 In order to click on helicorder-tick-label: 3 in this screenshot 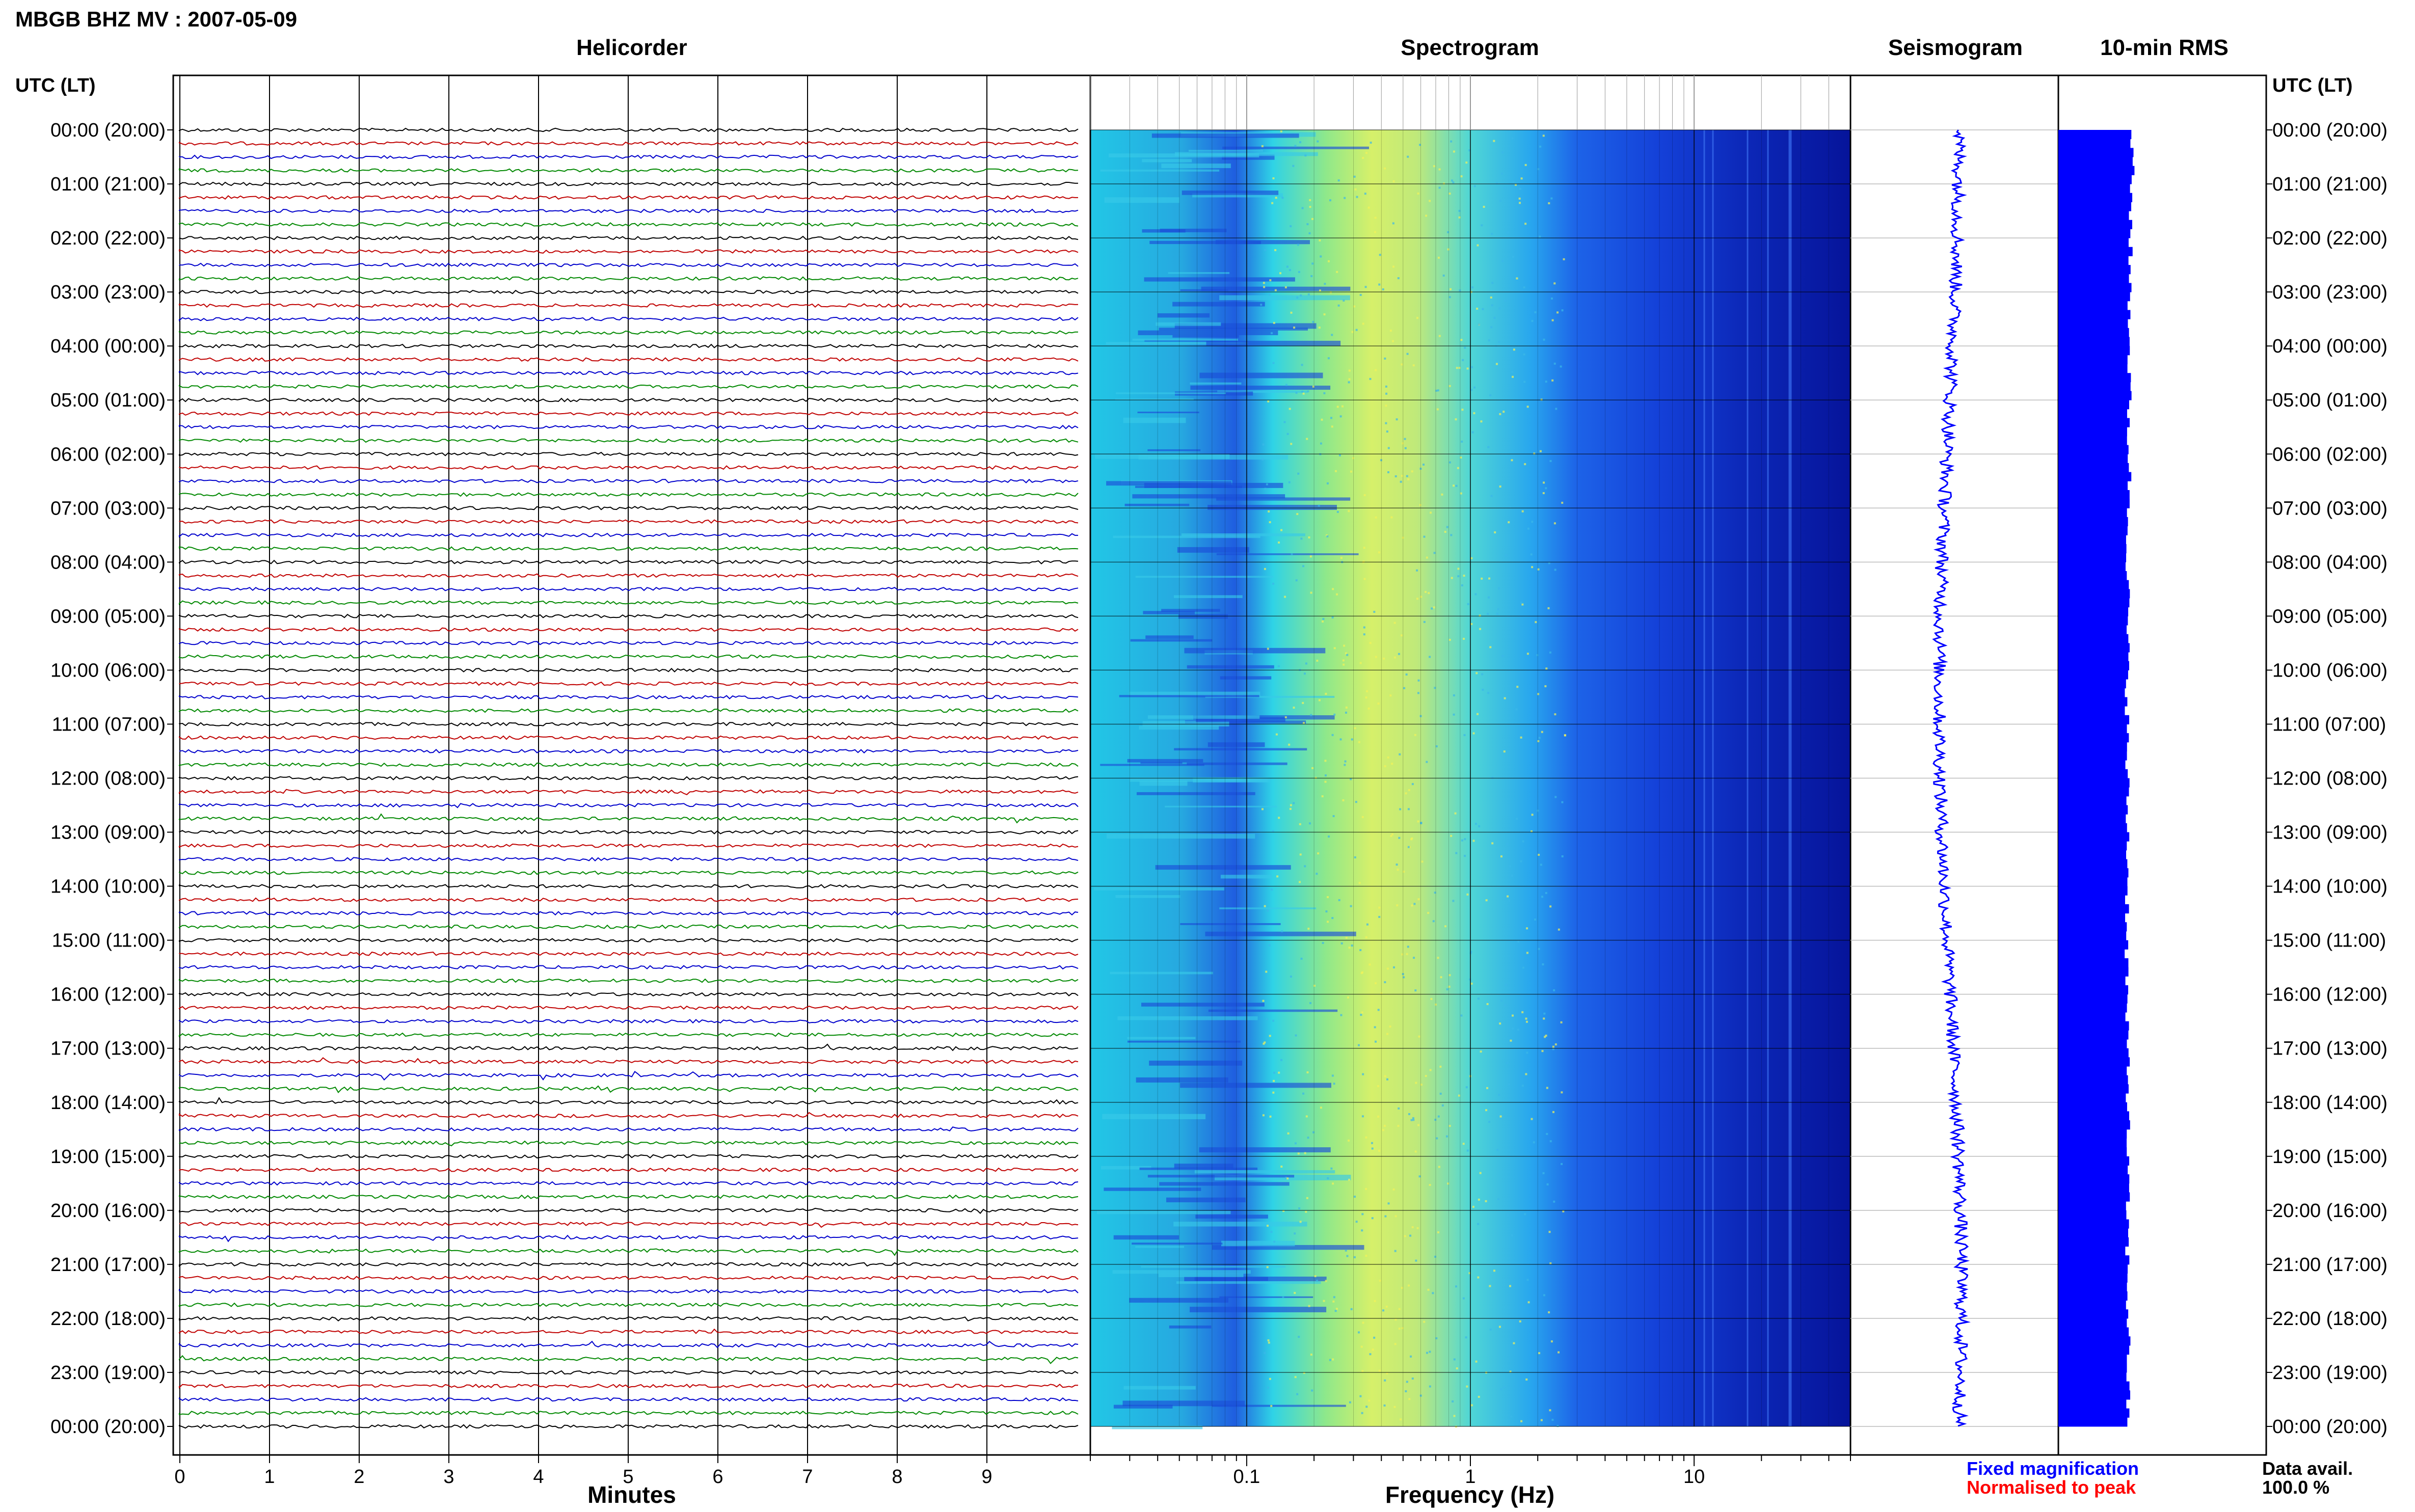, I will do `click(448, 1477)`.